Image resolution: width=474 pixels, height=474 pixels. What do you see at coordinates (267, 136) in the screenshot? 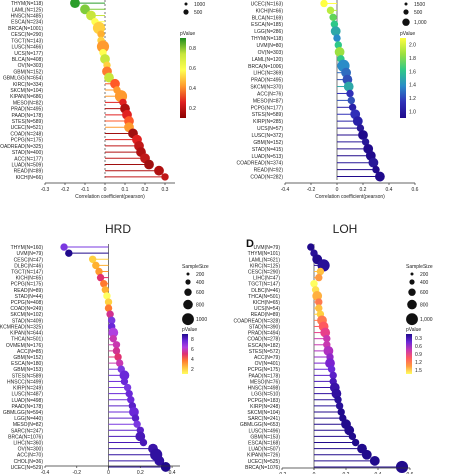
I see `category-label: LUSC(N=372)` at bounding box center [267, 136].